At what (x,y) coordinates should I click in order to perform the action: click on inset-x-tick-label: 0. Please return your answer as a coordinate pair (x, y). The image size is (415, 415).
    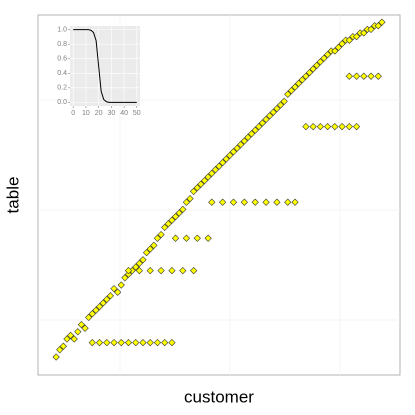
    Looking at the image, I should click on (73, 113).